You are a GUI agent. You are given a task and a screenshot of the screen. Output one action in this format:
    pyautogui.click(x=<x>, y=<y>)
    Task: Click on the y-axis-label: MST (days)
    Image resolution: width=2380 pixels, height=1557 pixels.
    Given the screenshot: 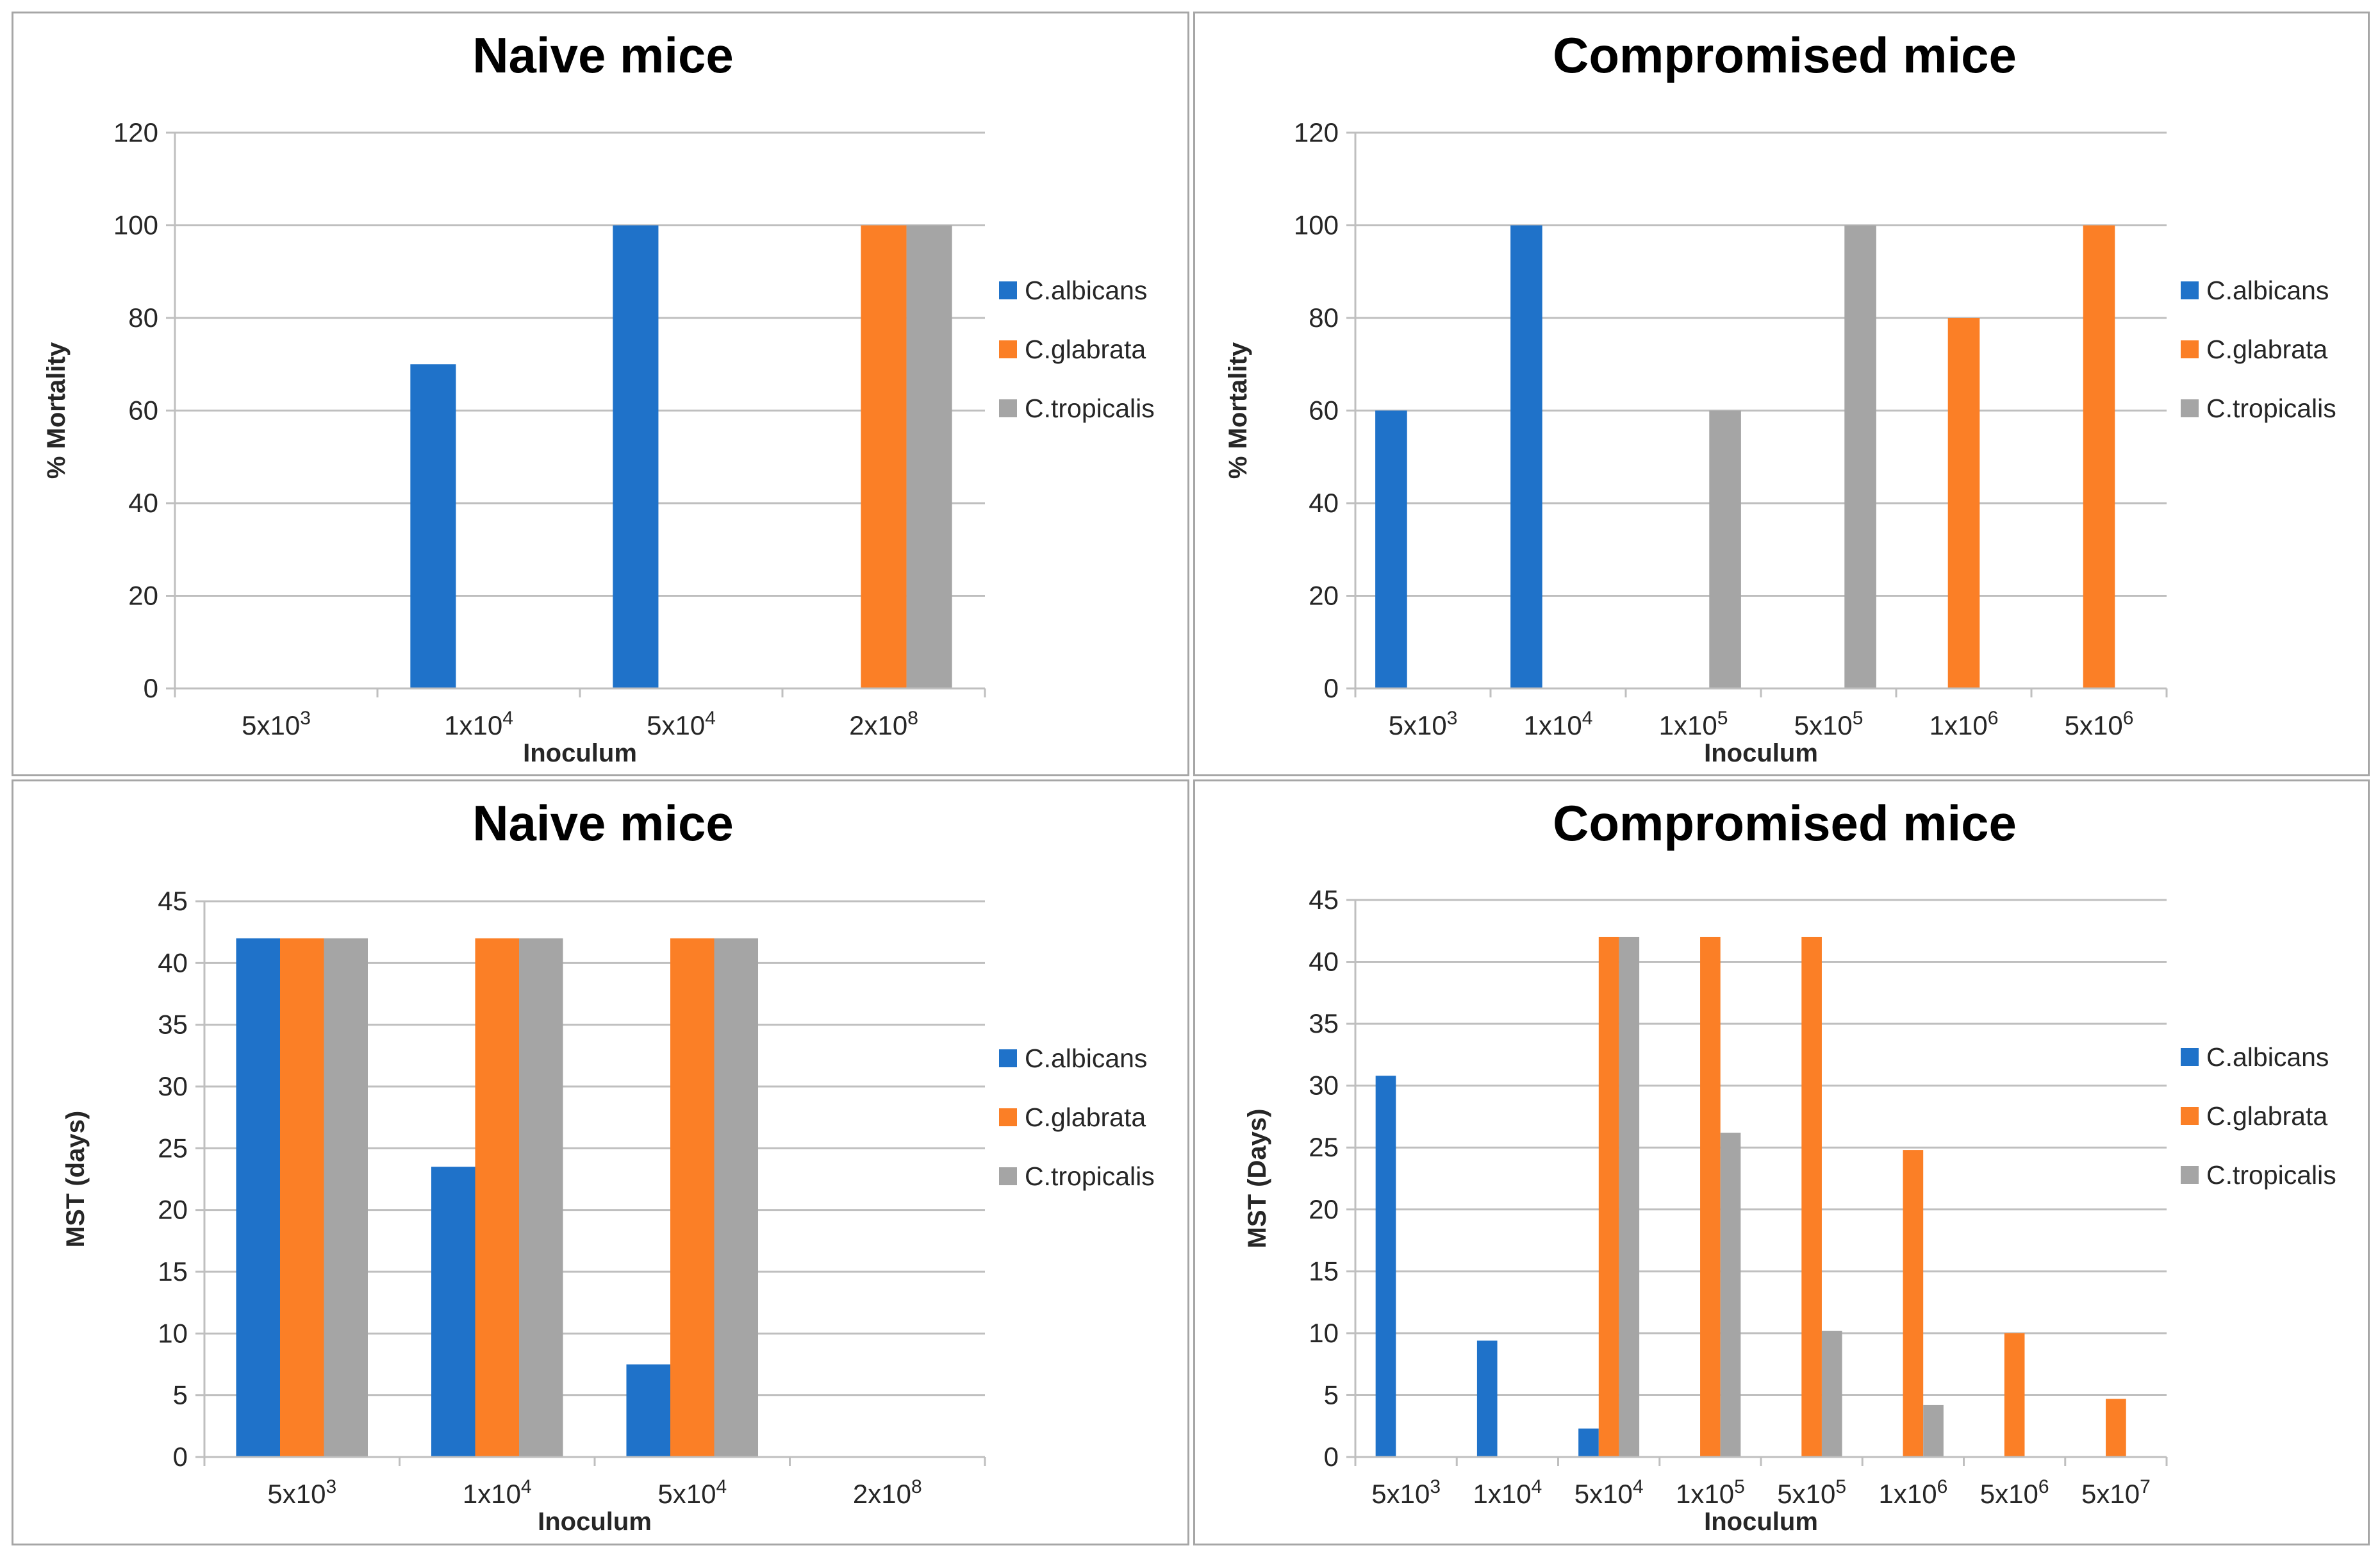 What is the action you would take?
    pyautogui.click(x=76, y=1179)
    